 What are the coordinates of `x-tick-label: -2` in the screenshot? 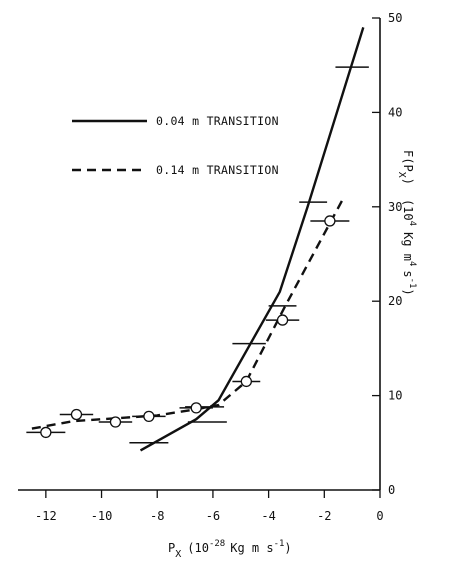 It's located at (324, 516).